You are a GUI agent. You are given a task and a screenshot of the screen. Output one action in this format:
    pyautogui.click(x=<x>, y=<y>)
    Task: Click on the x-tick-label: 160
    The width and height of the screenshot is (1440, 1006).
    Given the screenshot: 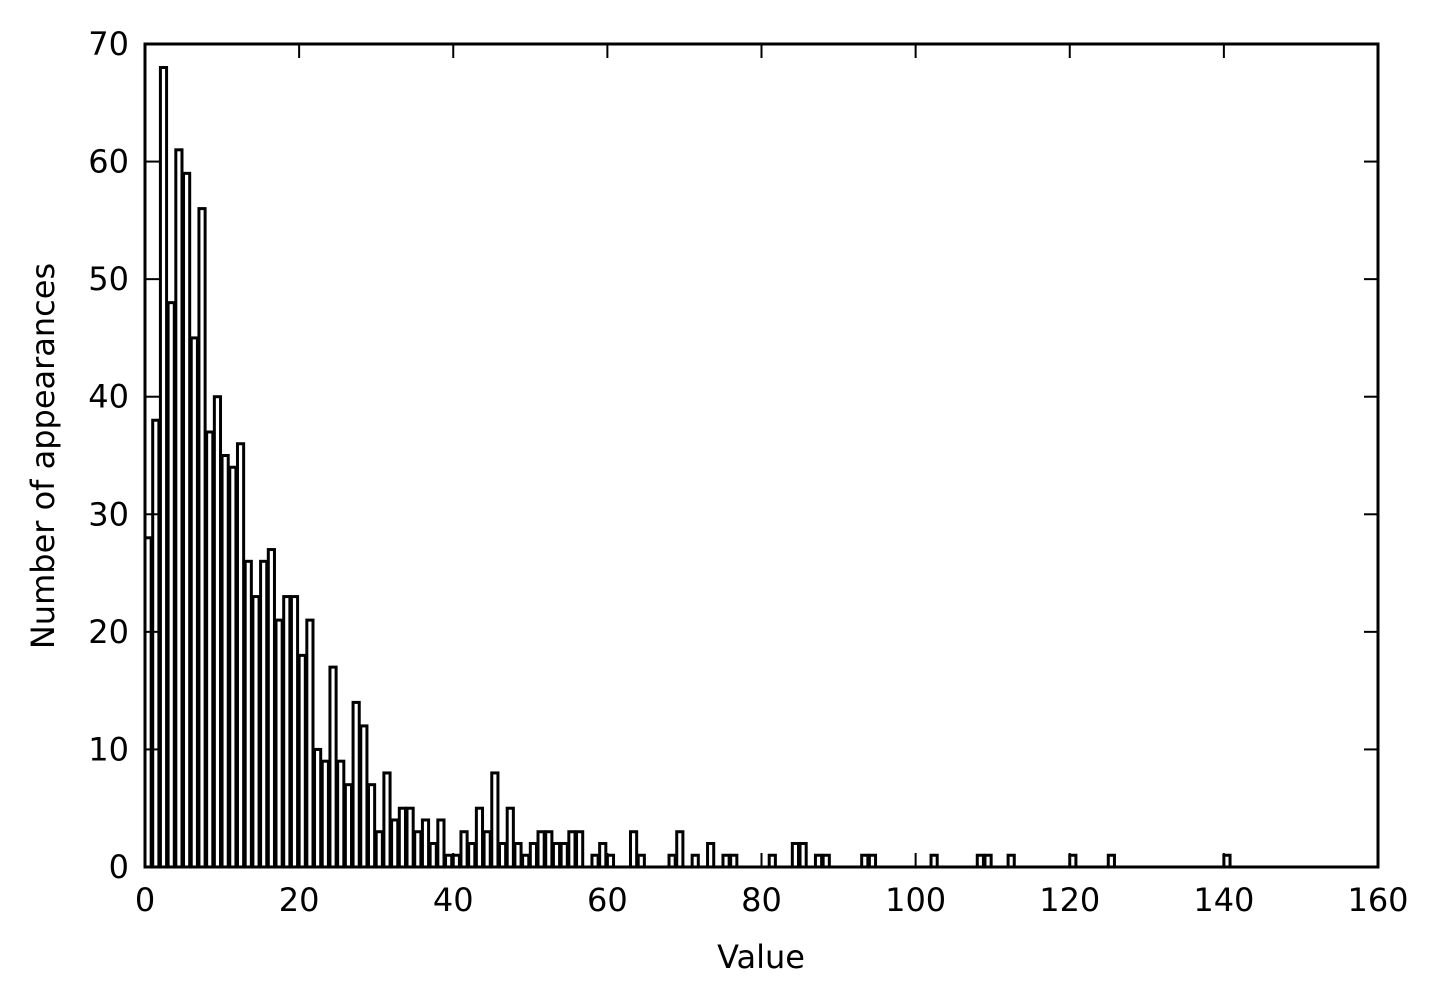 What is the action you would take?
    pyautogui.click(x=1377, y=900)
    